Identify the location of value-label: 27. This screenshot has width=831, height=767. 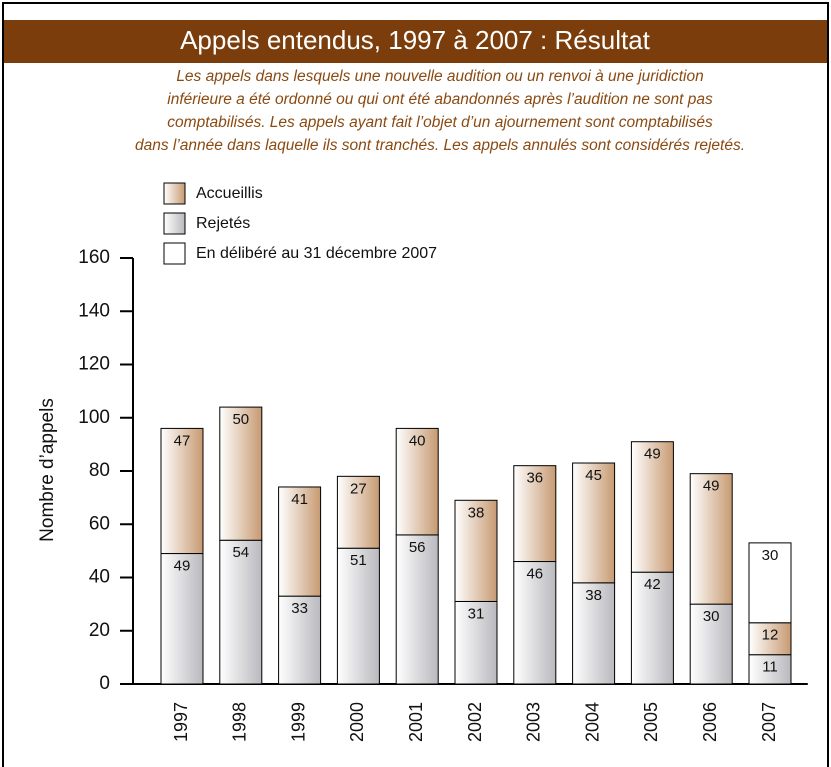
(358, 488).